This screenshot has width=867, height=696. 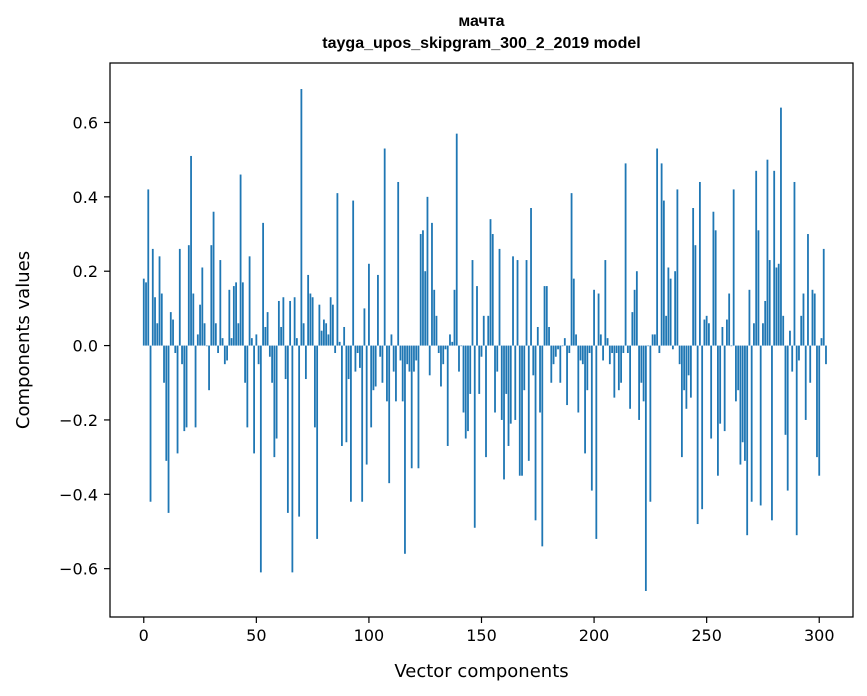 I want to click on y-tick-label: 0.0, so click(x=85, y=346).